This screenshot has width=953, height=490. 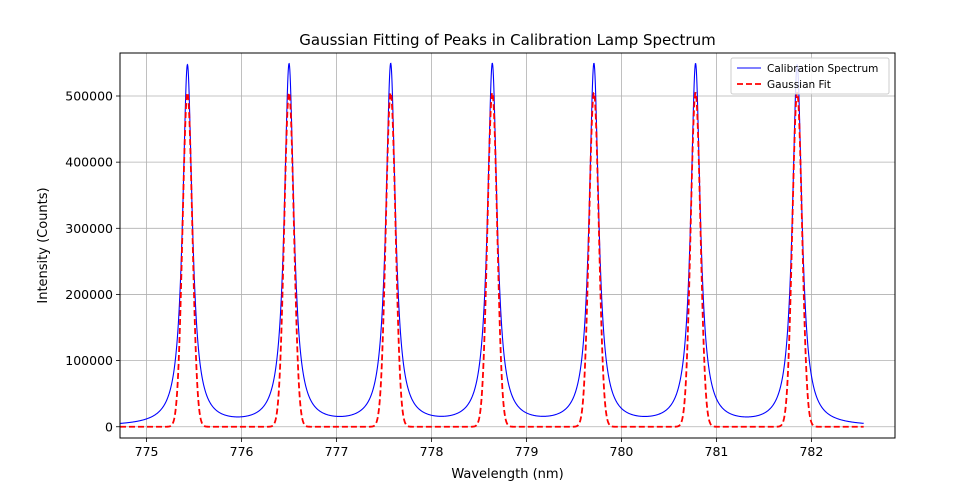 I want to click on x-tick-label: 780, so click(x=622, y=451).